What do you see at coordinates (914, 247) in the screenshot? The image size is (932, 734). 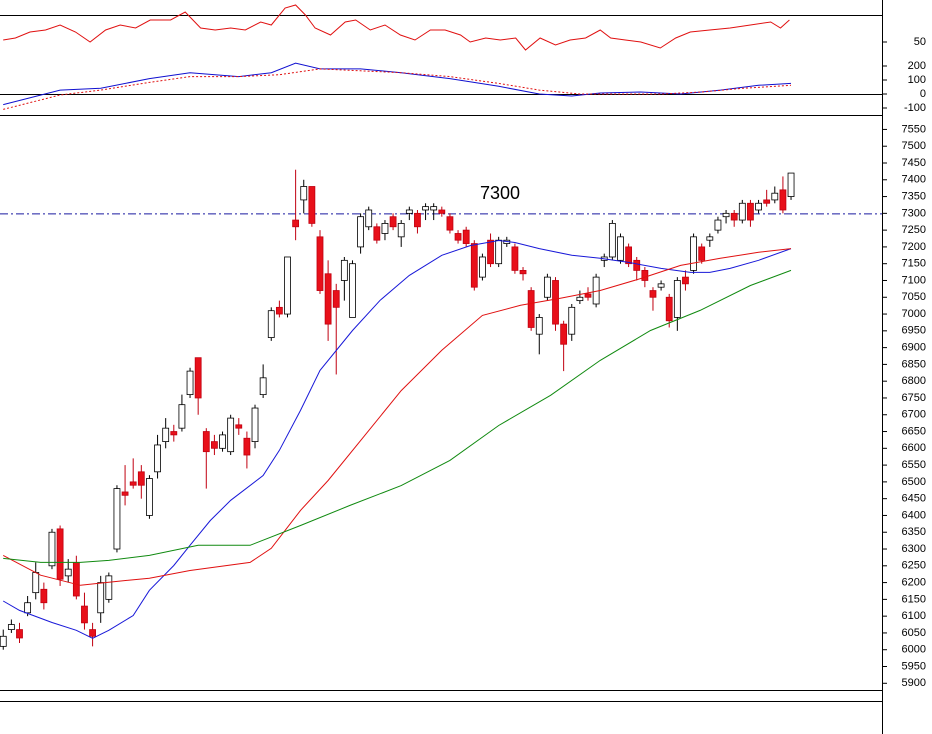 I see `y-tick-label: 7200` at bounding box center [914, 247].